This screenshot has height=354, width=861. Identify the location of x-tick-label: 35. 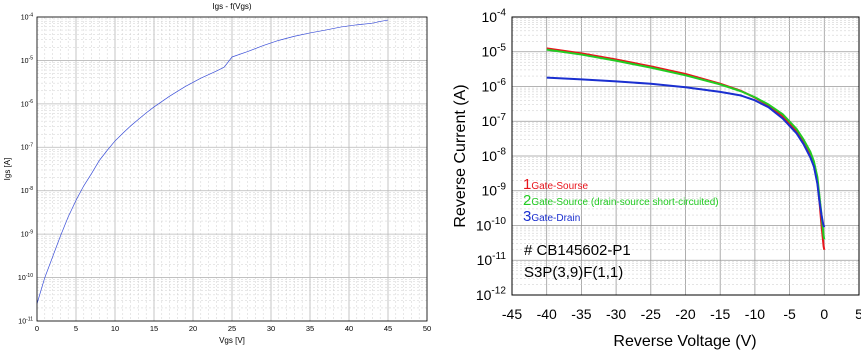
(310, 328).